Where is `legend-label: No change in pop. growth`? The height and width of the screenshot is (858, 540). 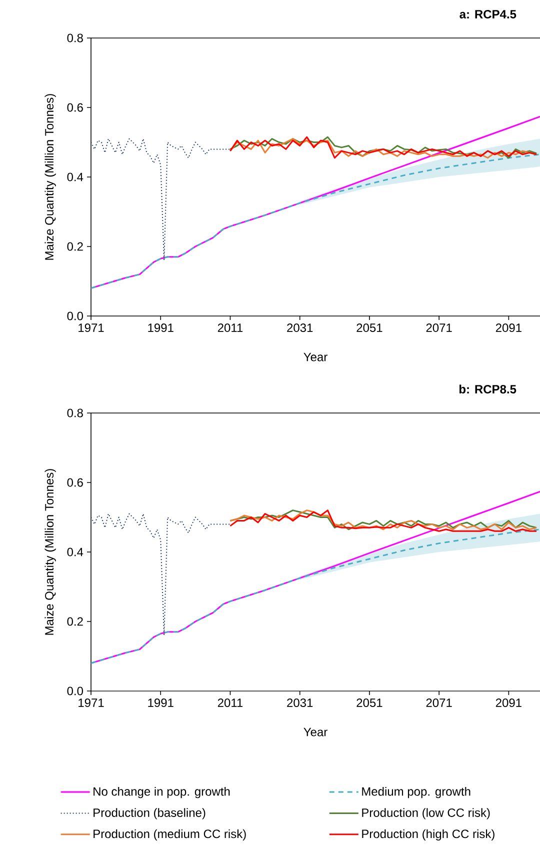
legend-label: No change in pop. growth is located at coordinates (162, 792).